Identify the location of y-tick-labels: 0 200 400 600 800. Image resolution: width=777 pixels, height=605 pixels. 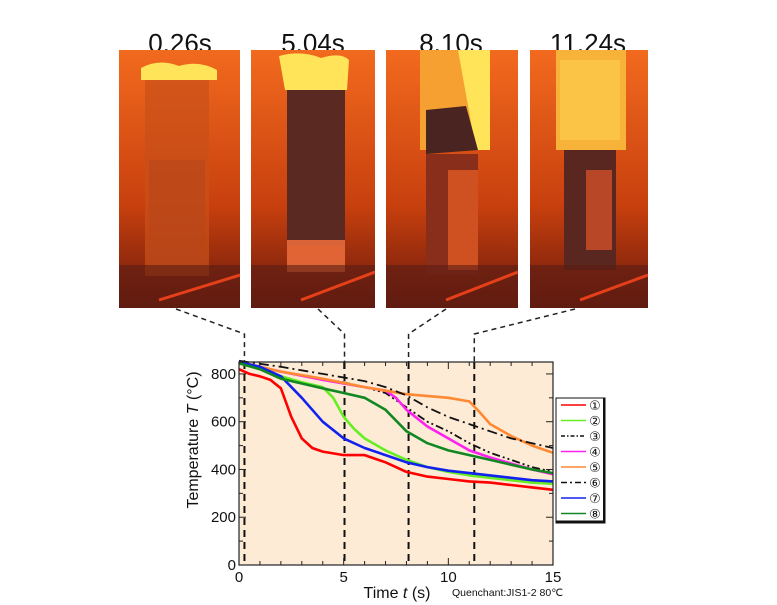
(223, 470).